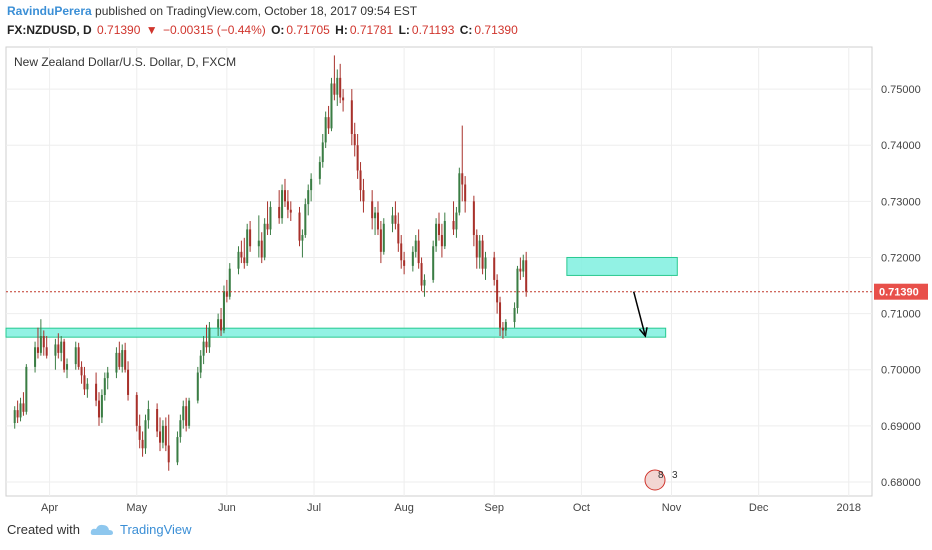 The image size is (932, 550). What do you see at coordinates (759, 508) in the screenshot?
I see `x-tick-label: Dec` at bounding box center [759, 508].